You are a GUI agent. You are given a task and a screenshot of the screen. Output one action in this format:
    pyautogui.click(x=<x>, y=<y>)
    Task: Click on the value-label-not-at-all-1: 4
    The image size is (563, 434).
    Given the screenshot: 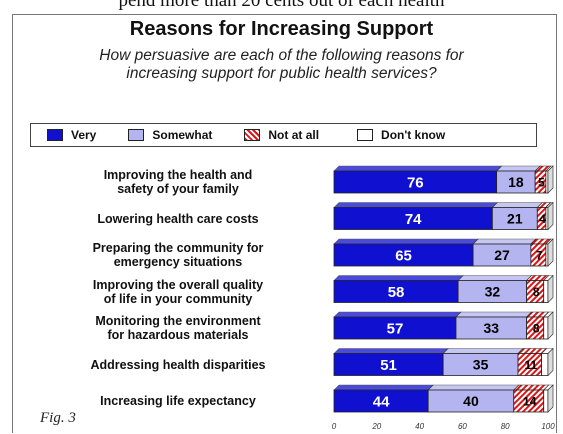 What is the action you would take?
    pyautogui.click(x=542, y=219)
    